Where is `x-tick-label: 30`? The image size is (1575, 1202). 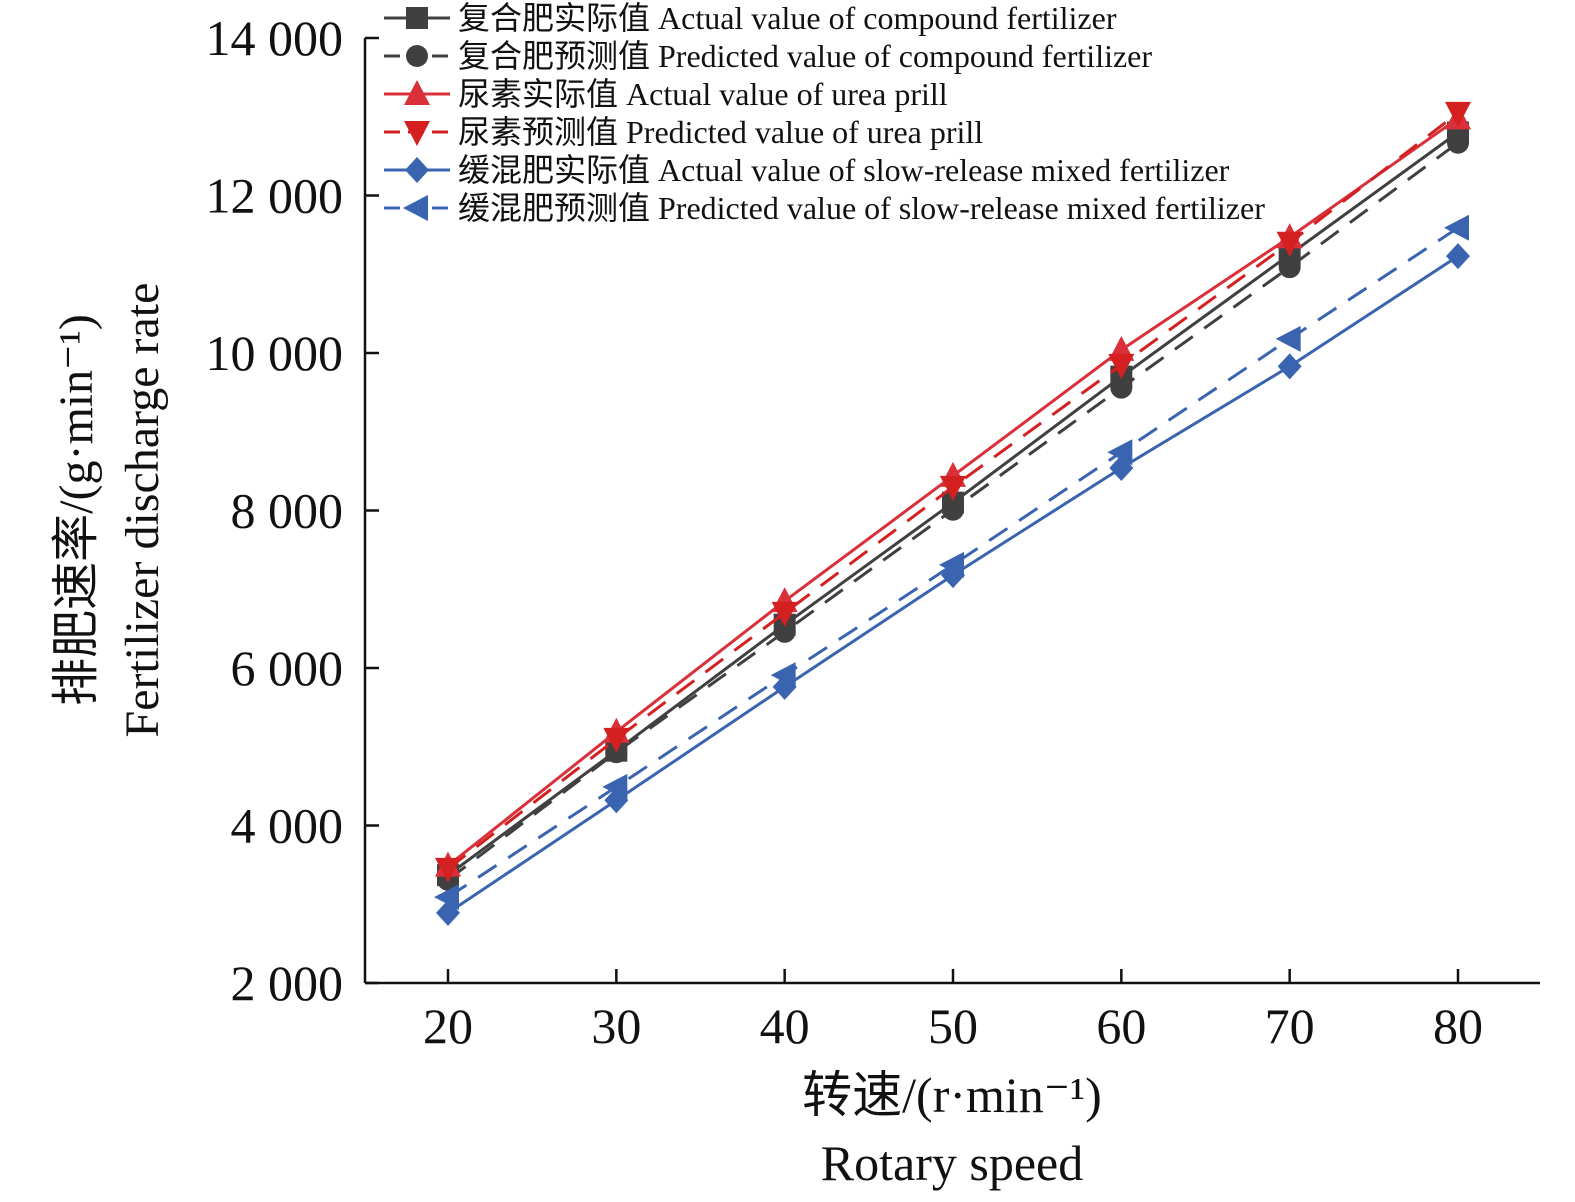 x-tick-label: 30 is located at coordinates (616, 1026).